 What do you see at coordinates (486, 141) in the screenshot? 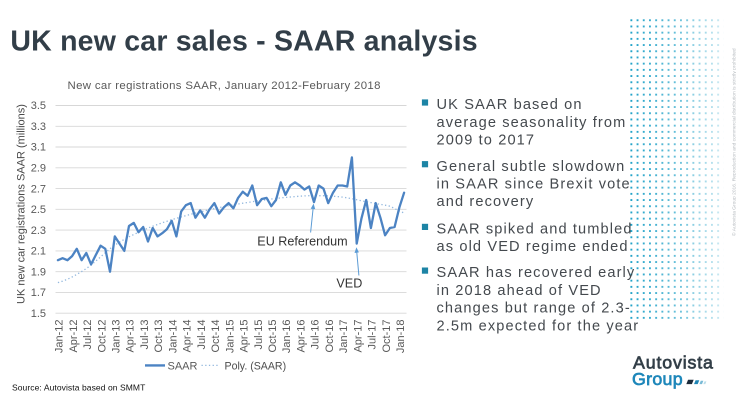
I see `svg-text: 2009 to 2017` at bounding box center [486, 141].